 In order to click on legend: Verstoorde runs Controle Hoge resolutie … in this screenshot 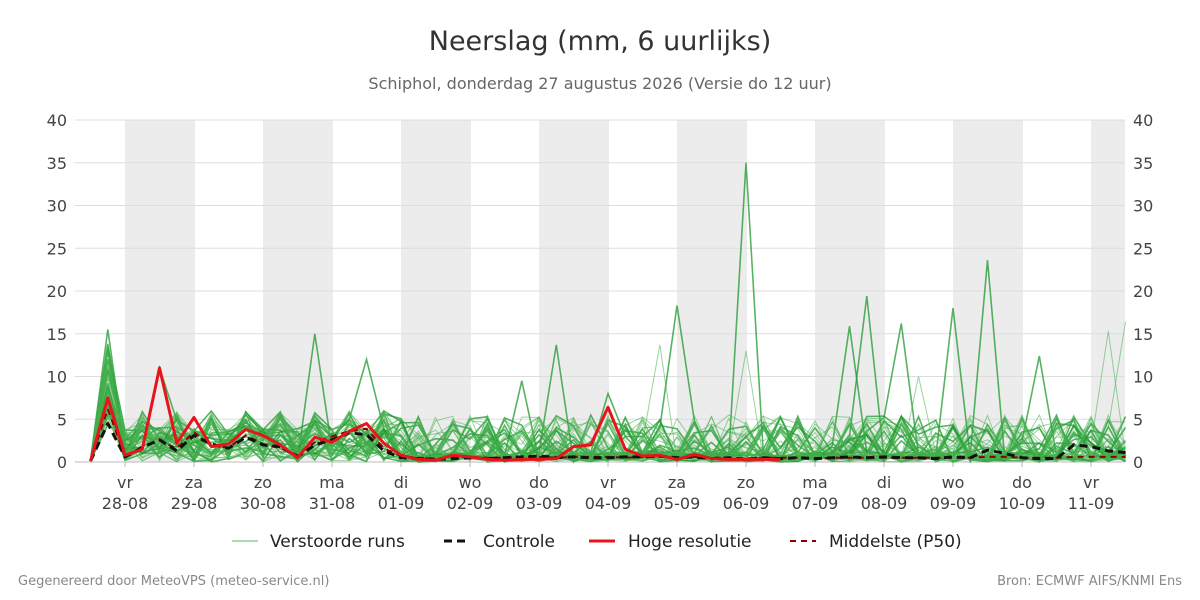, I will do `click(597, 542)`.